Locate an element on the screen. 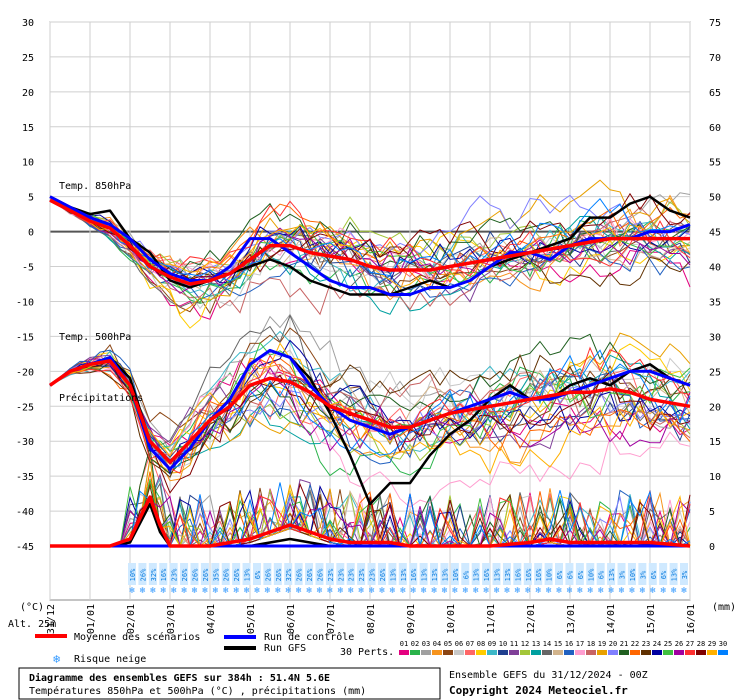 The image size is (740, 700). t850-control-line is located at coordinates (370, 245).